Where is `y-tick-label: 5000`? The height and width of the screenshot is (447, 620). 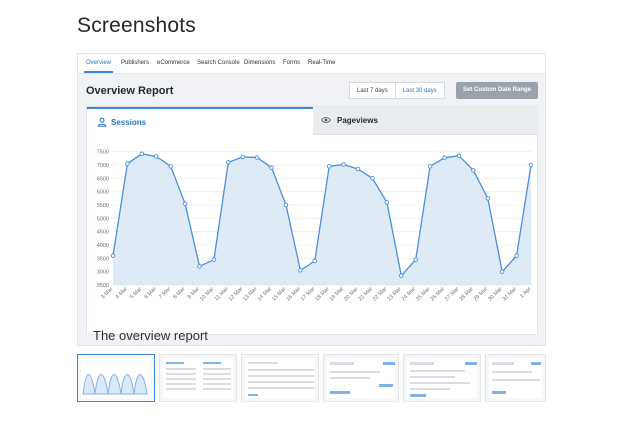 y-tick-label: 5000 is located at coordinates (103, 219).